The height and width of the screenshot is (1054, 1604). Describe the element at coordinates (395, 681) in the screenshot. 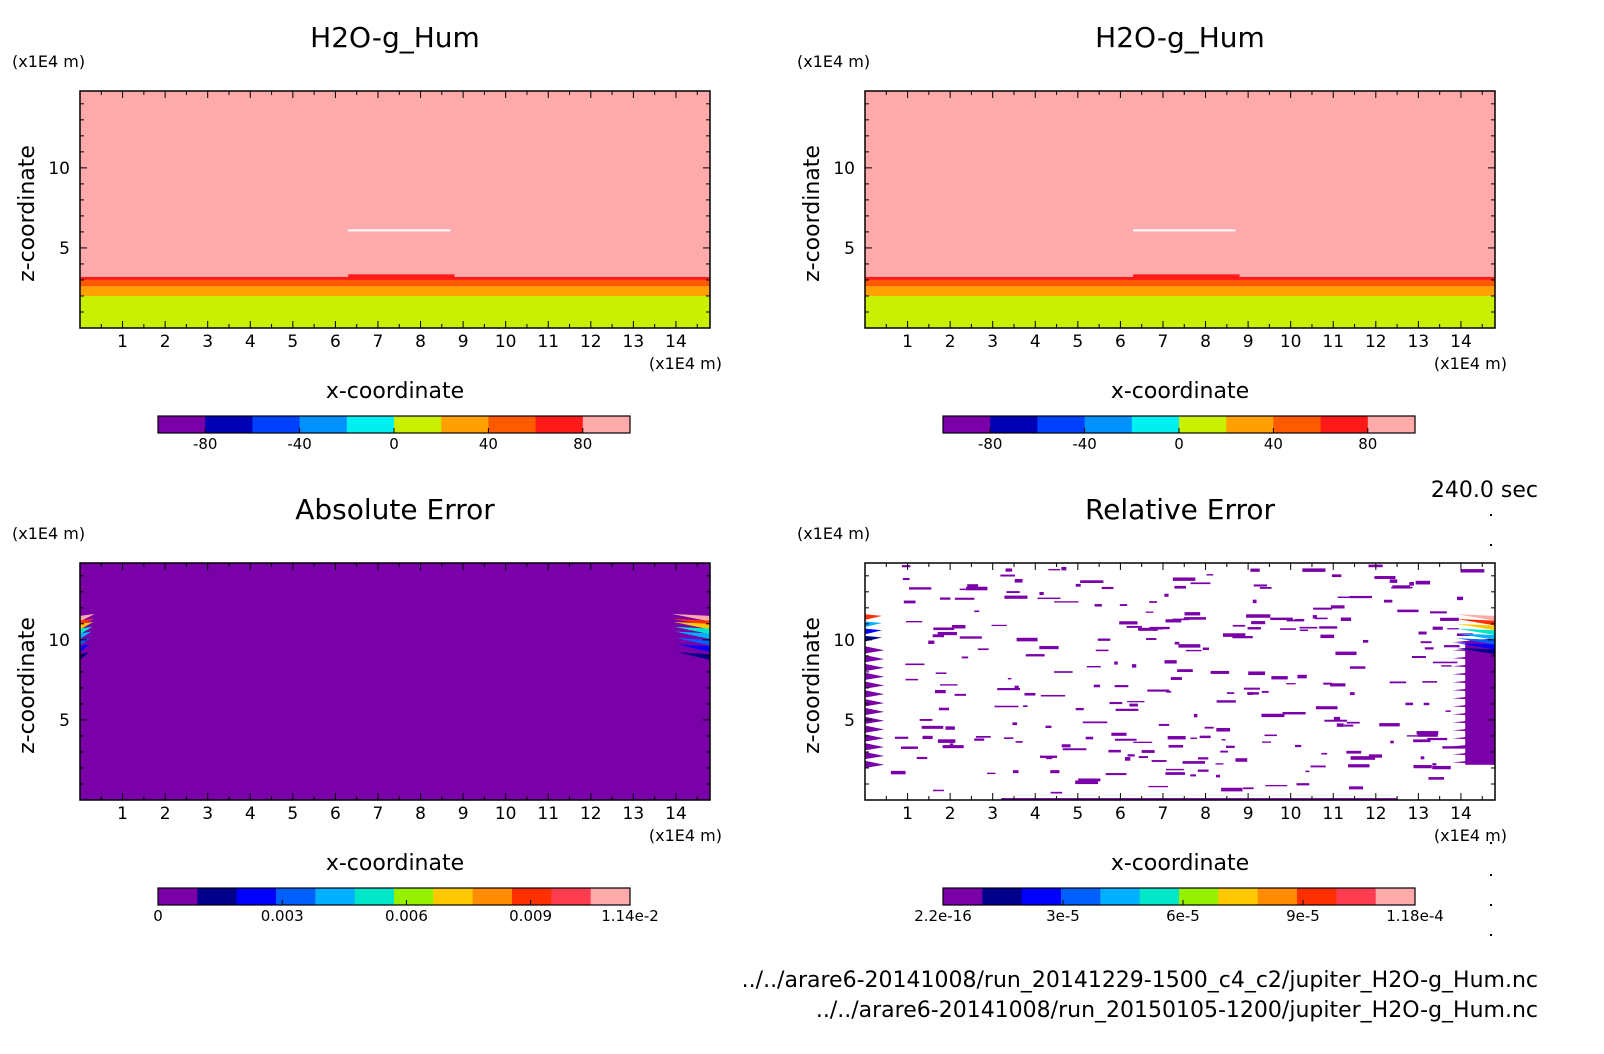

I see `field-background` at that location.